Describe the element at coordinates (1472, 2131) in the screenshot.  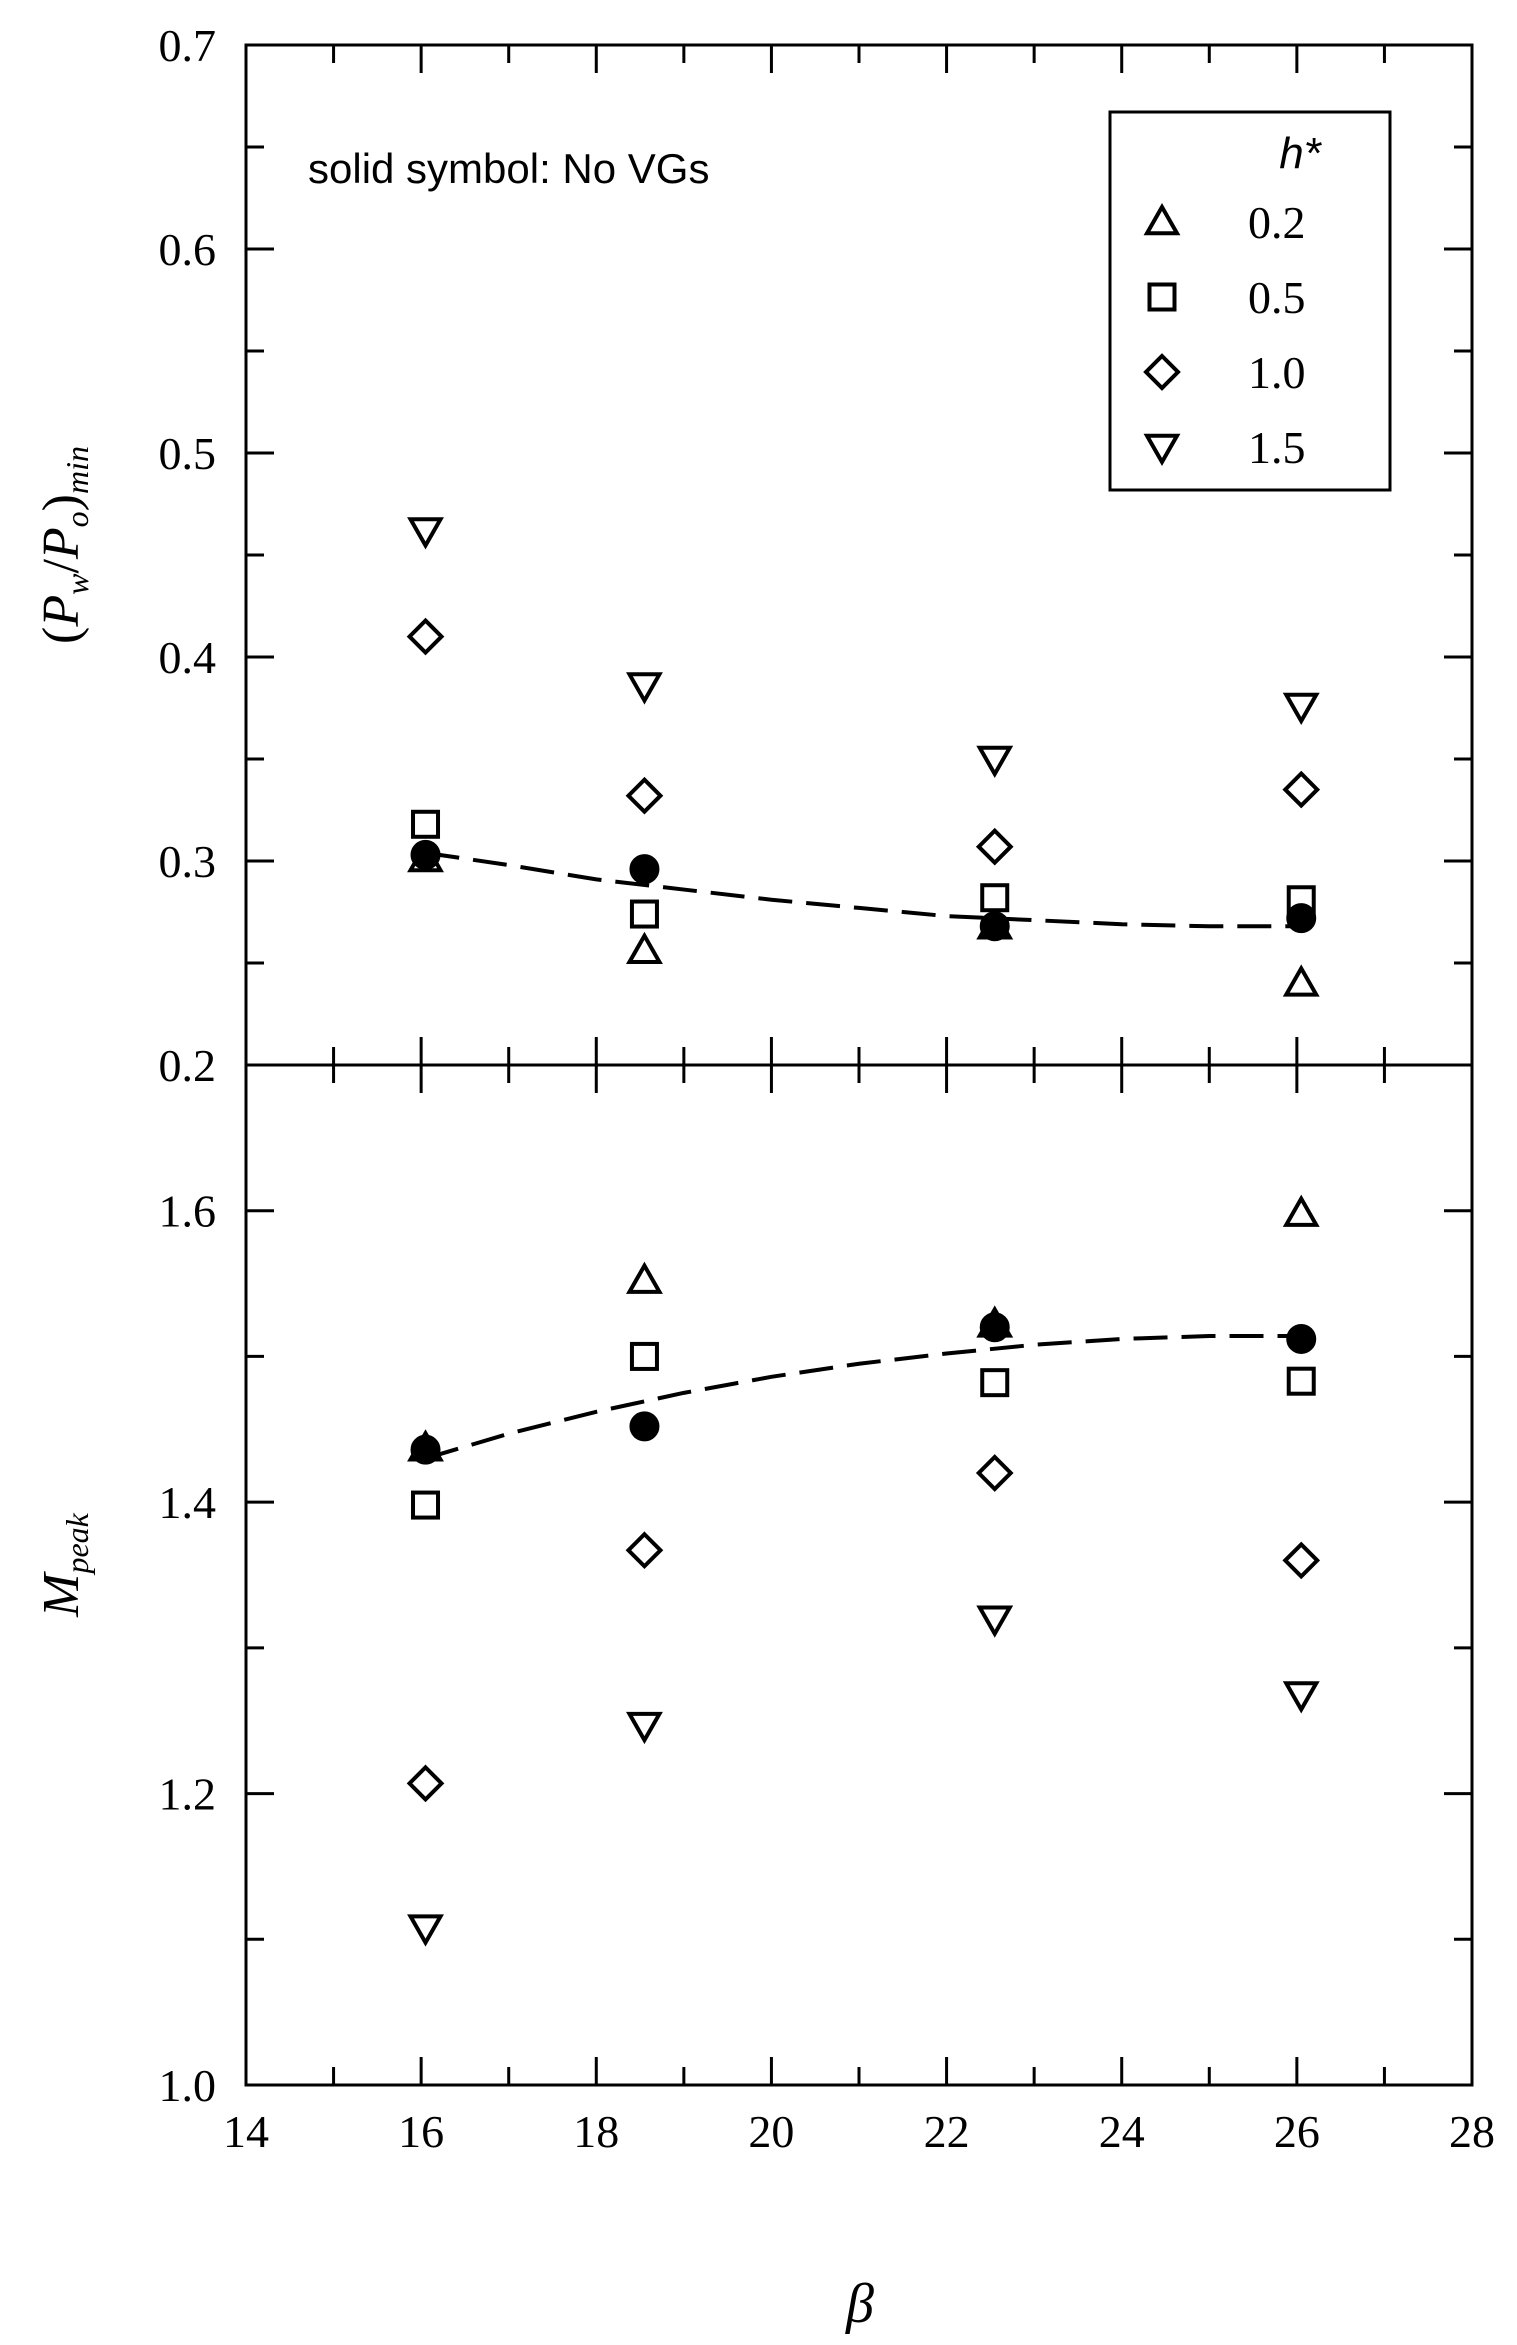
I see `xtick-label: 28` at that location.